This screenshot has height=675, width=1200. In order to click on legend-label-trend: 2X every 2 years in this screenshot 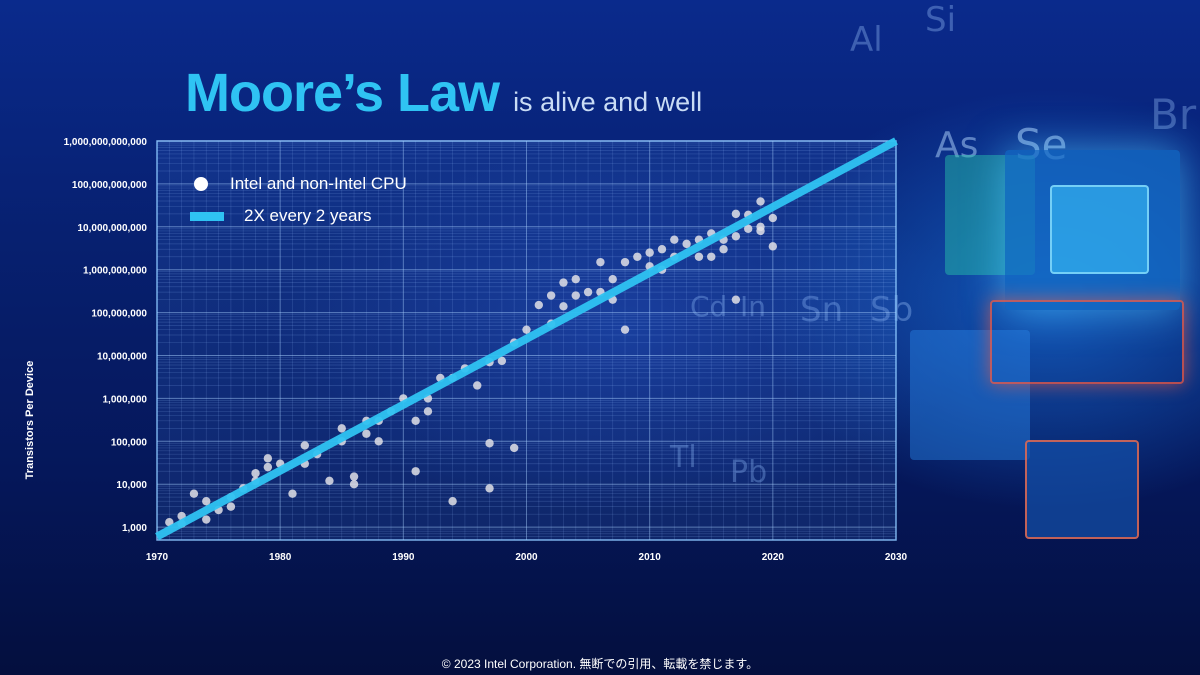, I will do `click(308, 215)`.